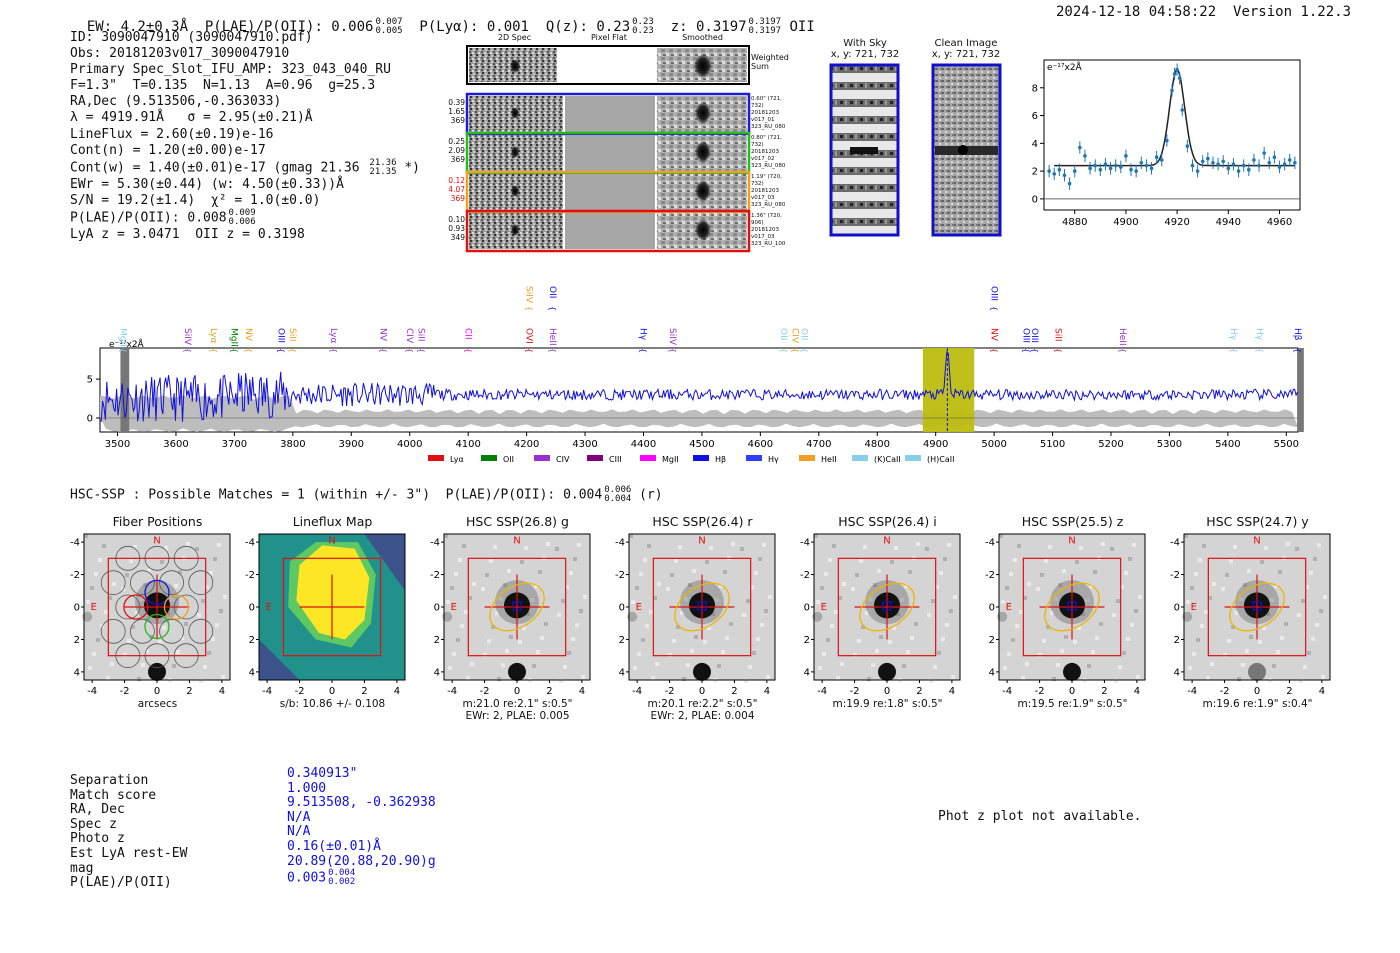 The width and height of the screenshot is (1400, 953). I want to click on cutout-y-tick-label: -4, so click(75, 543).